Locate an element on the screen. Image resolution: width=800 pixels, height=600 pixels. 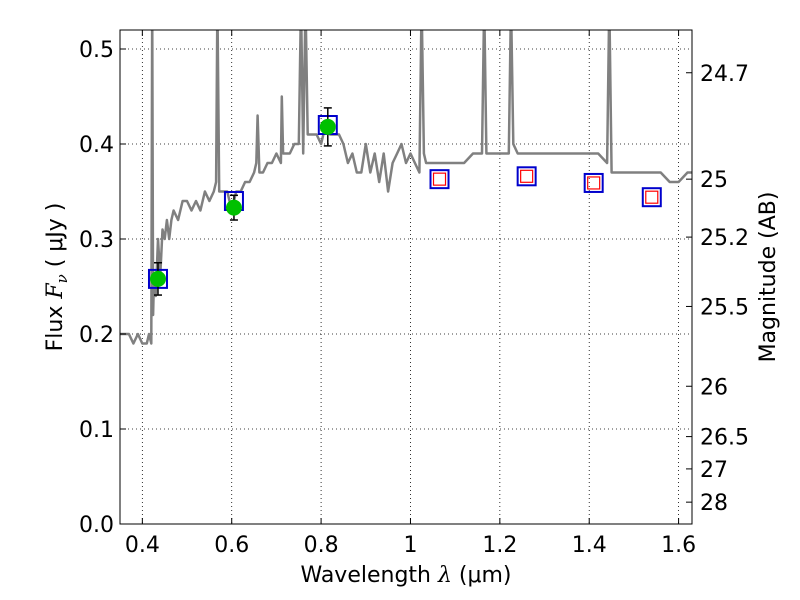
mag-tick-label: 26.5 is located at coordinates (724, 438).